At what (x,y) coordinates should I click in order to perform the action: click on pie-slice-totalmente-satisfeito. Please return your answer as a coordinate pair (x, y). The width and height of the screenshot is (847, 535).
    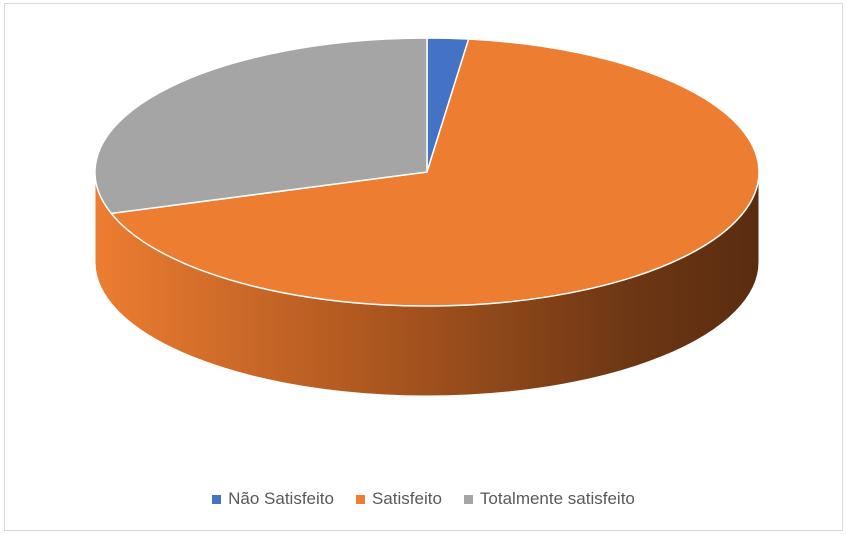
    Looking at the image, I should click on (261, 126).